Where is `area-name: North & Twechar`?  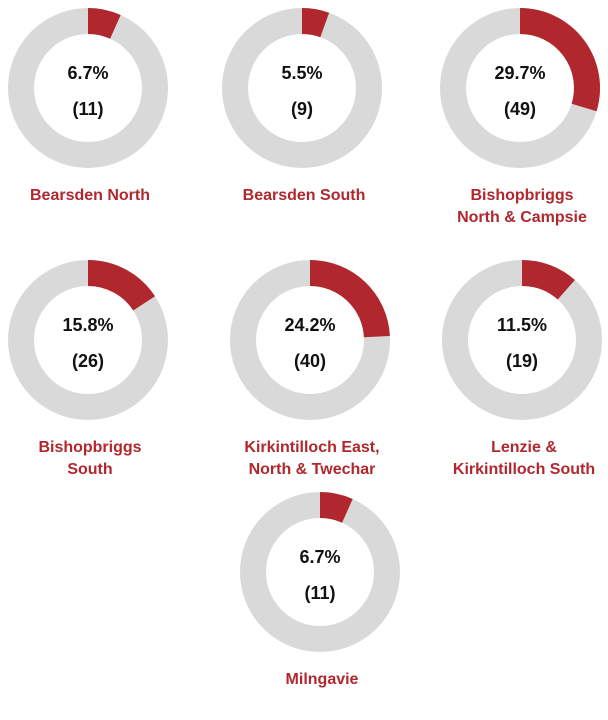
area-name: North & Twechar is located at coordinates (312, 469).